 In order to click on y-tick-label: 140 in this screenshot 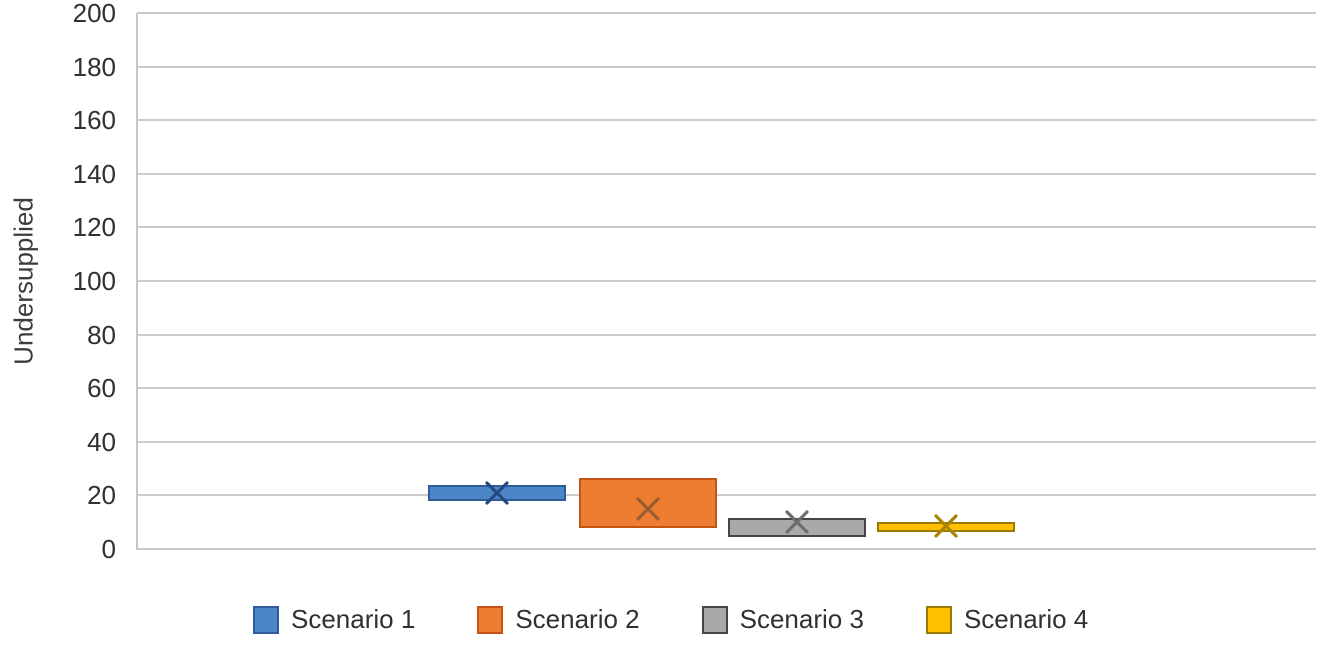, I will do `click(94, 173)`.